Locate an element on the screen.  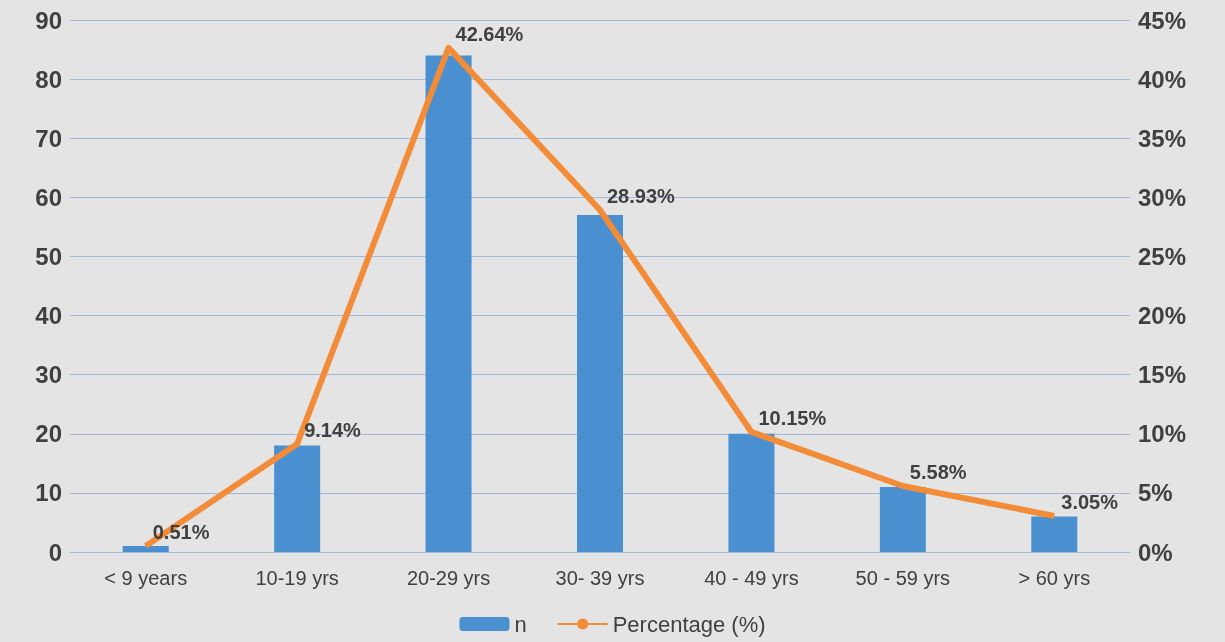
y2-tick-label: 5% is located at coordinates (1155, 493).